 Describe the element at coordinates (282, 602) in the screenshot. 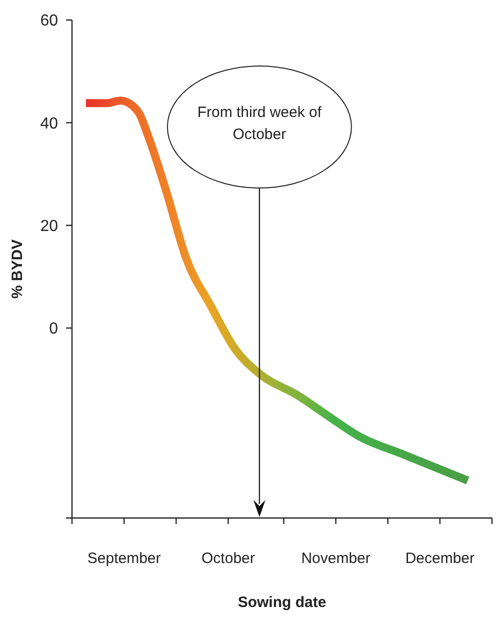

I see `x-axis-title: Sowing date` at that location.